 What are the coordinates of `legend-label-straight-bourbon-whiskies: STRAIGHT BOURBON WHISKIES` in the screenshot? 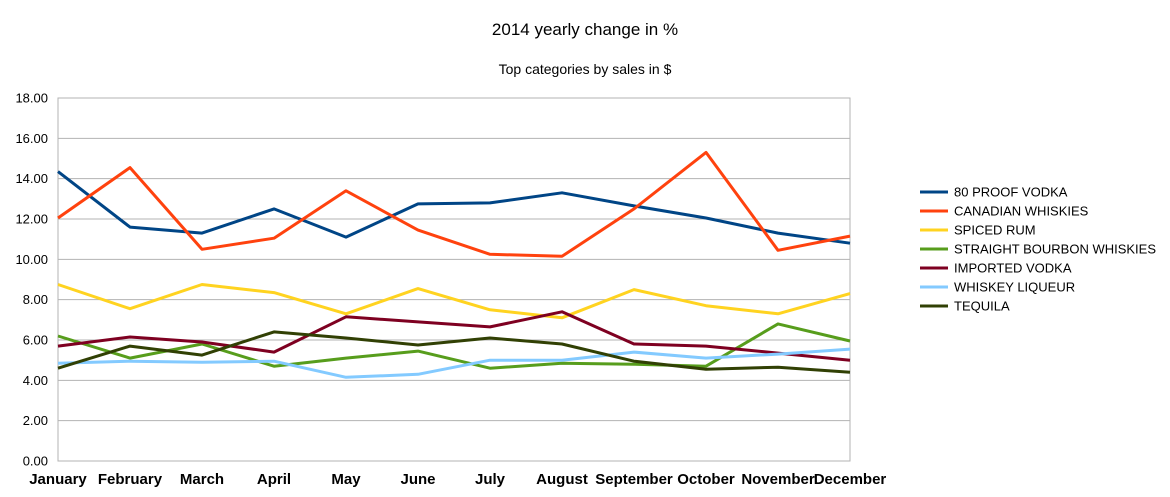 It's located at (1055, 249).